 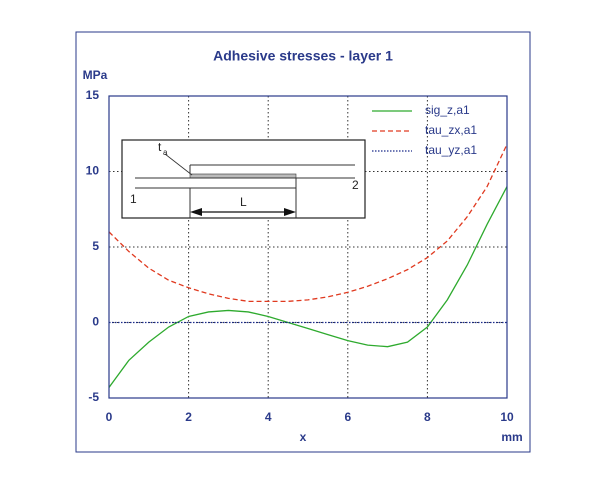 I want to click on x-tick-label: 8, so click(x=427, y=417).